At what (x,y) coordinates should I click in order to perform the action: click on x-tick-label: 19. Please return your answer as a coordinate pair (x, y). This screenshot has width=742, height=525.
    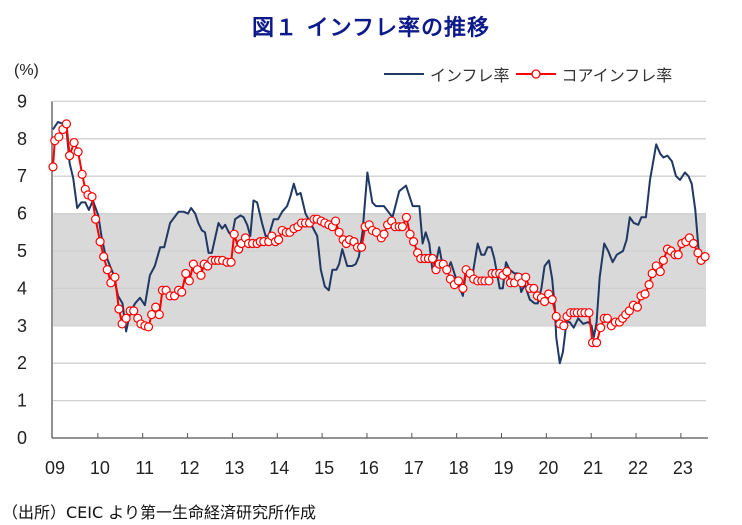
    Looking at the image, I should click on (503, 468).